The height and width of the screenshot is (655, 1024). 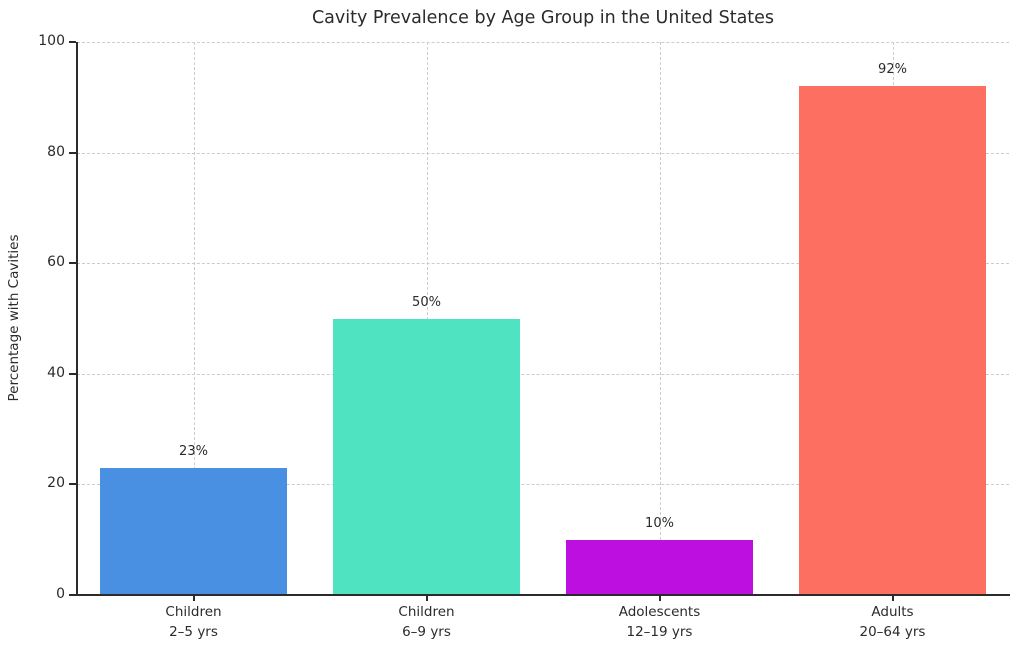 What do you see at coordinates (892, 612) in the screenshot?
I see `x-tick-label-line1: Adults` at bounding box center [892, 612].